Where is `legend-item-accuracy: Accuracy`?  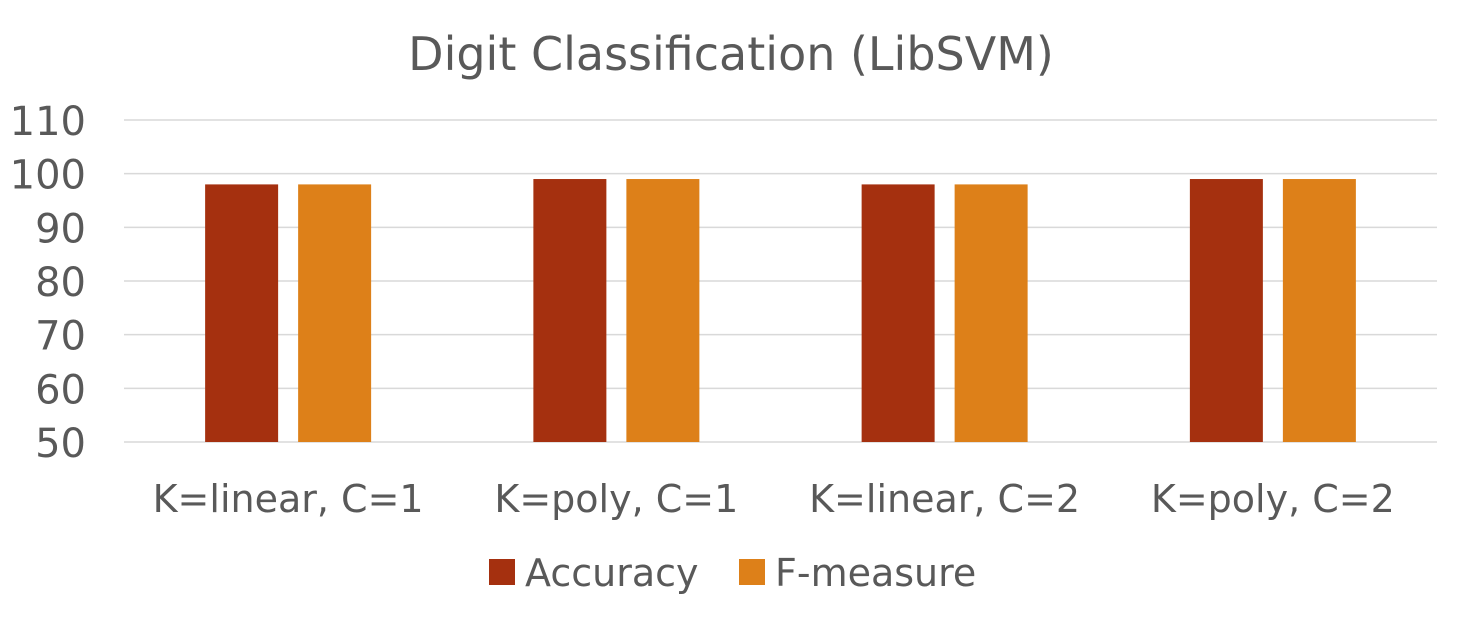
legend-item-accuracy: Accuracy is located at coordinates (594, 573).